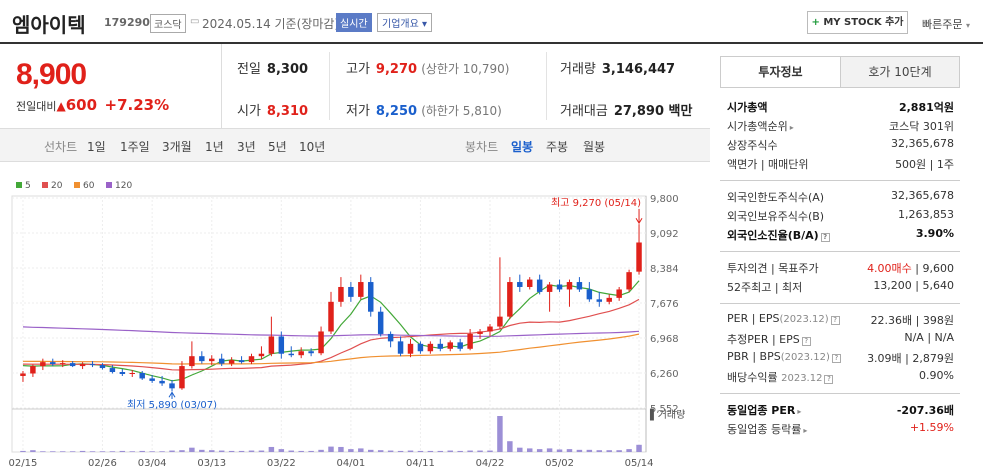 Image resolution: width=983 pixels, height=476 pixels. I want to click on info-row: PBR | BPS(2023.12)? 3.09배 | 2,879원, so click(840, 357).